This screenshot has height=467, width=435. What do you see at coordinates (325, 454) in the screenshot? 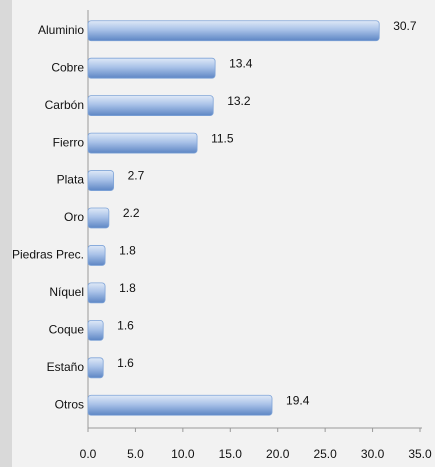
I see `x-tick-label: 25.0` at bounding box center [325, 454].